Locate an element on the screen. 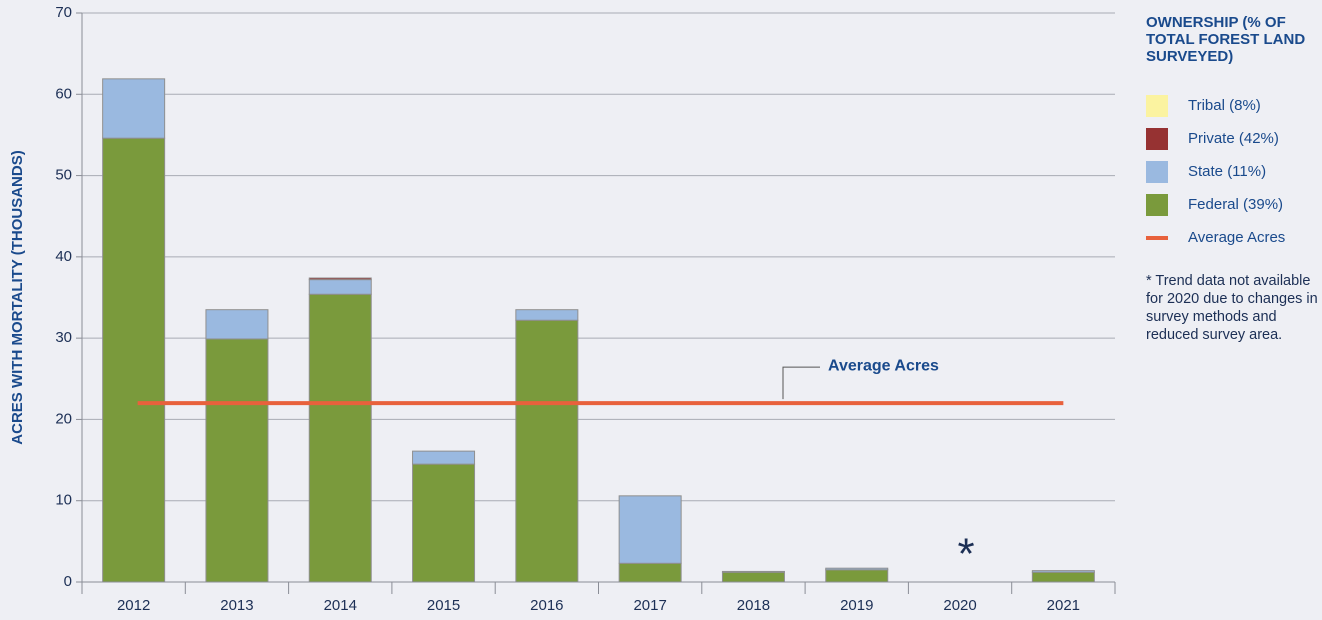  annotation: Average Acres is located at coordinates (883, 365).